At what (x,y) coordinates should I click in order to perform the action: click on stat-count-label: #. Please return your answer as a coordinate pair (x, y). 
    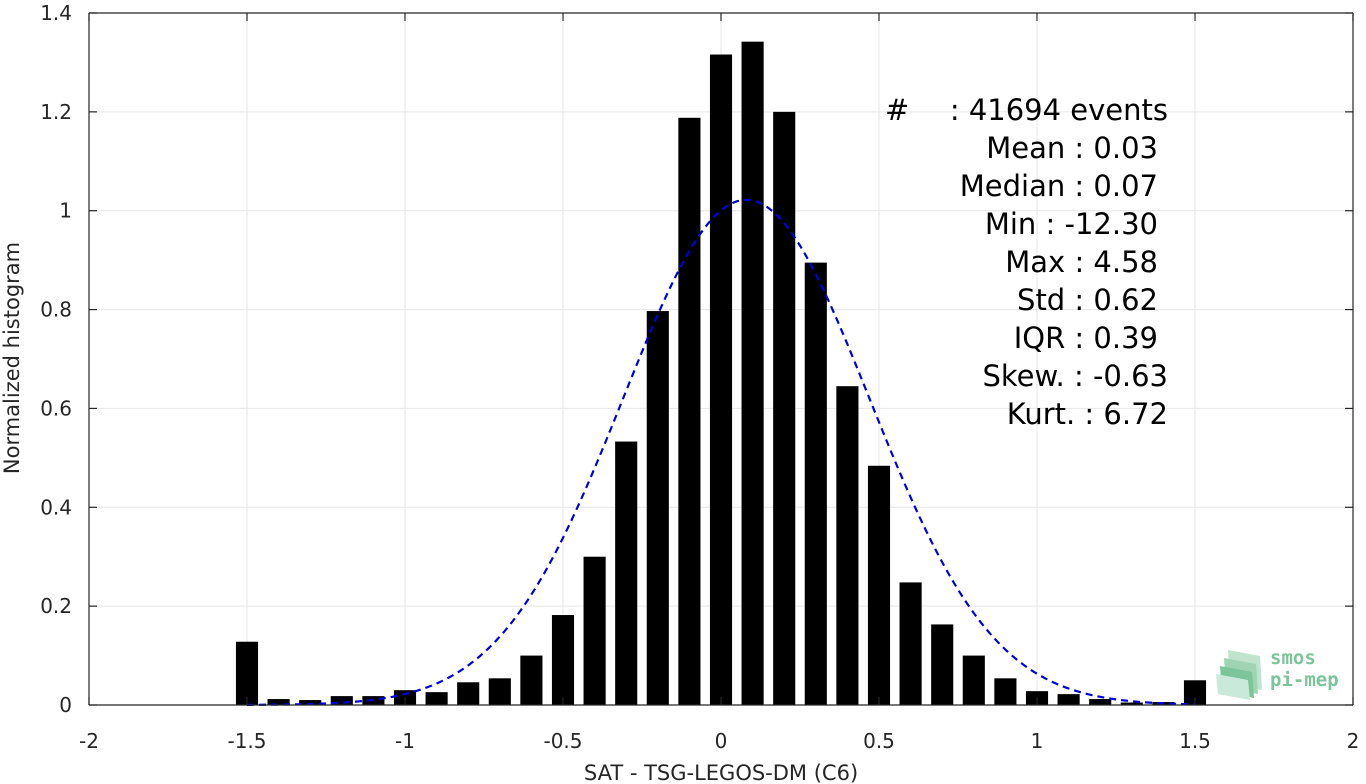
    Looking at the image, I should click on (897, 110).